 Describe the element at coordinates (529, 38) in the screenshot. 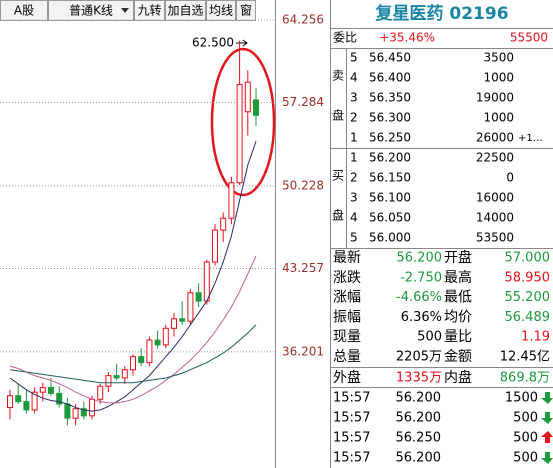

I see `weibi-volume: 55500` at that location.